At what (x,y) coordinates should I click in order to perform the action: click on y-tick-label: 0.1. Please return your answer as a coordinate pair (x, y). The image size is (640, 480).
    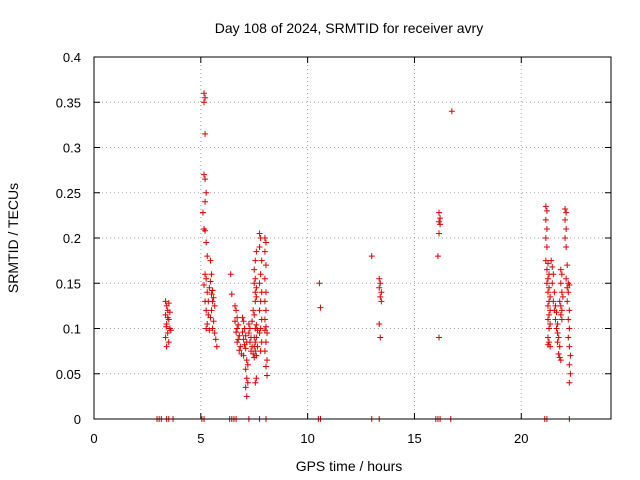
    Looking at the image, I should click on (72, 329).